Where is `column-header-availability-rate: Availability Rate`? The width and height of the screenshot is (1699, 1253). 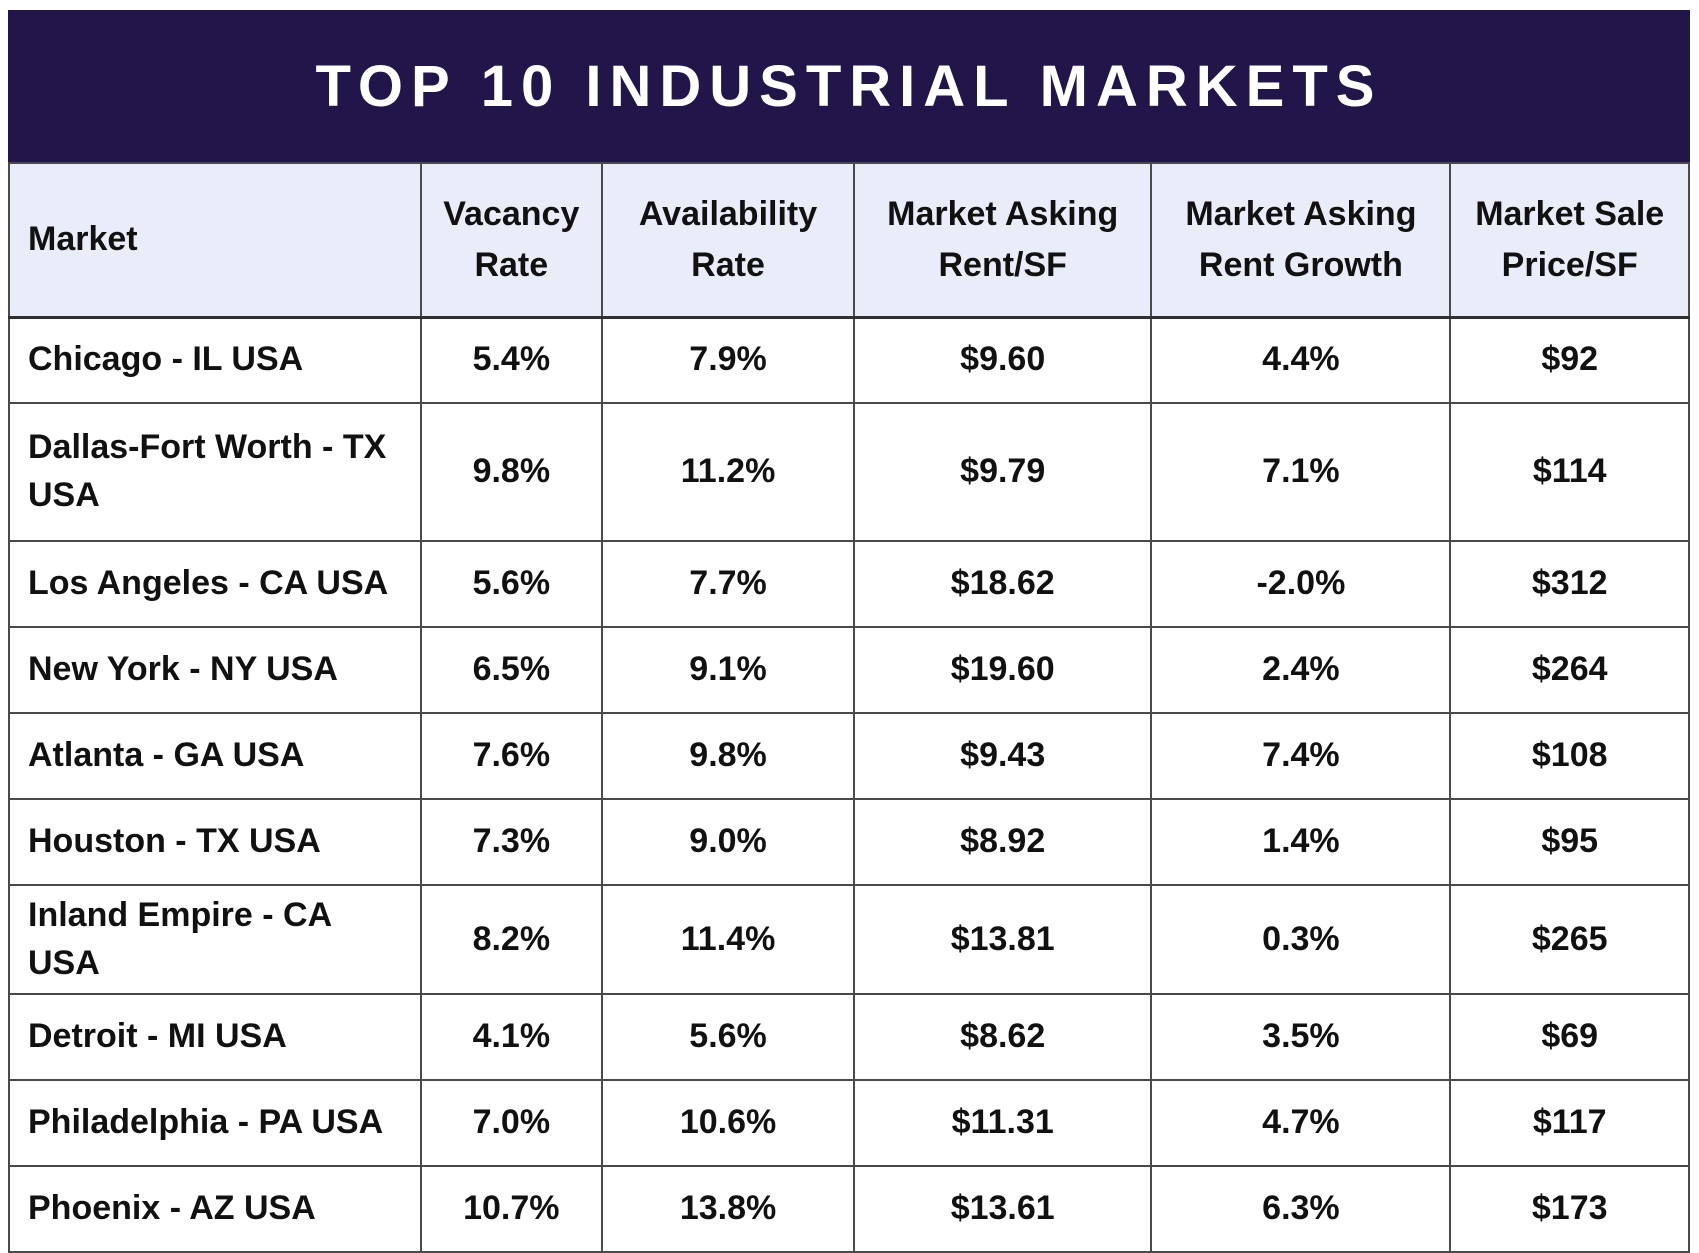
column-header-availability-rate: Availability Rate is located at coordinates (728, 240).